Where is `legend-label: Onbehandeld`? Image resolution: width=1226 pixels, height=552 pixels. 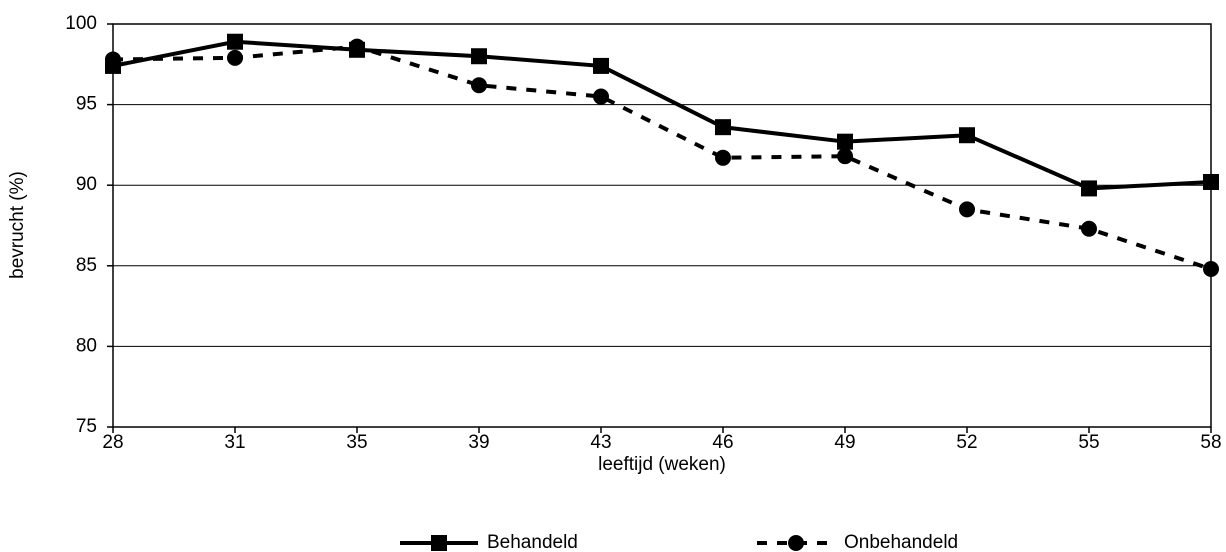 legend-label: Onbehandeld is located at coordinates (901, 542).